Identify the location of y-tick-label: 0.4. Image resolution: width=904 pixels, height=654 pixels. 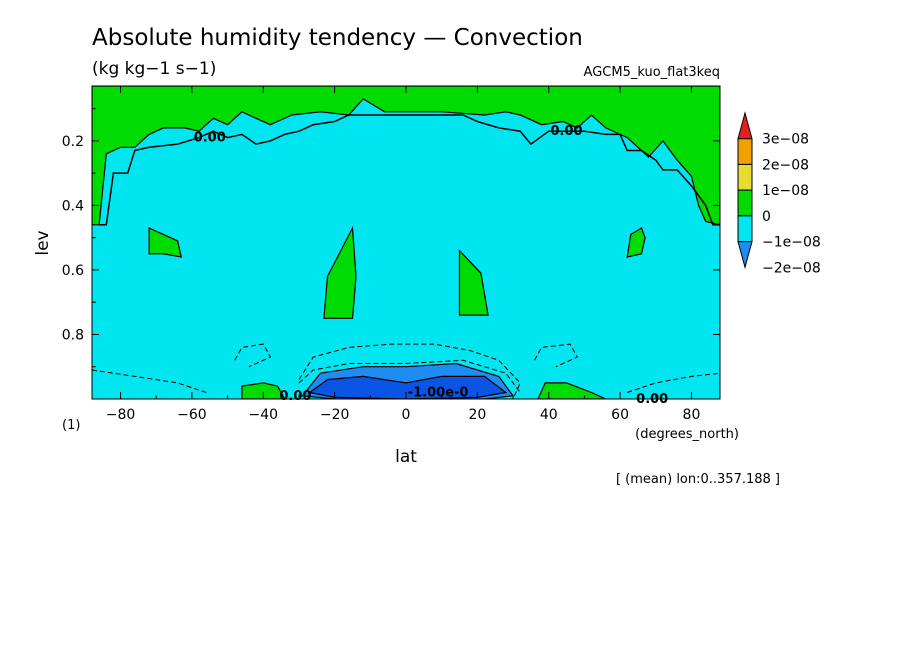
(73, 206).